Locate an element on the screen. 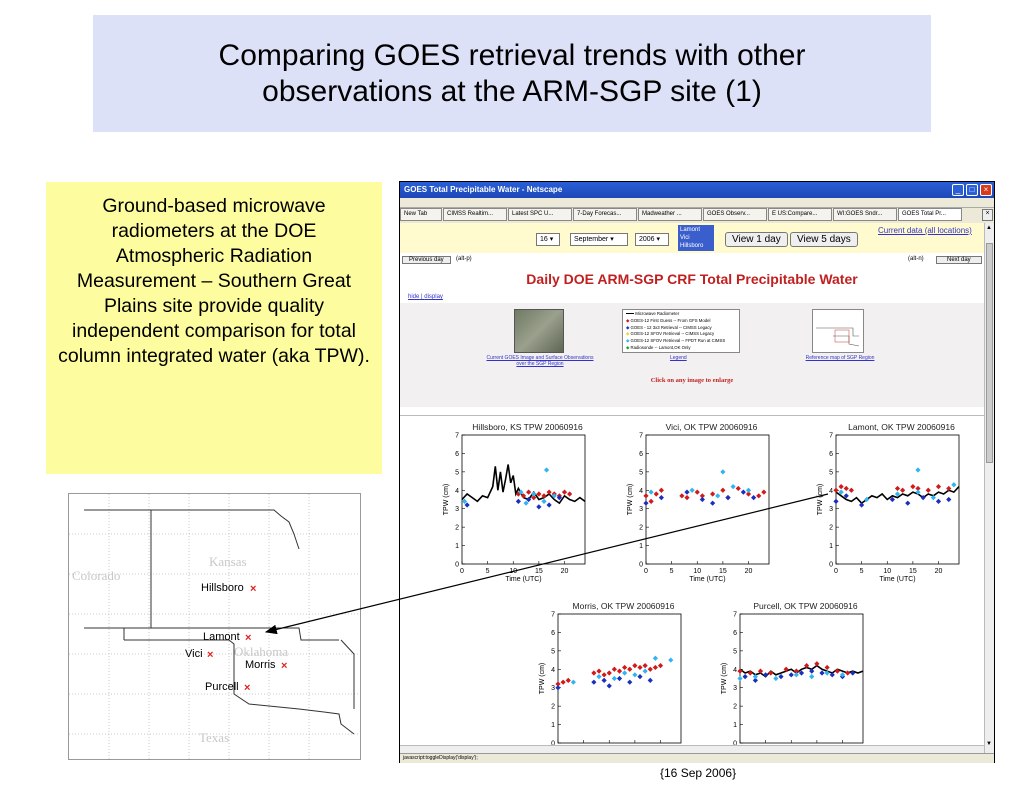 The height and width of the screenshot is (791, 1024). site-option-lamont: Lamont is located at coordinates (690, 230).